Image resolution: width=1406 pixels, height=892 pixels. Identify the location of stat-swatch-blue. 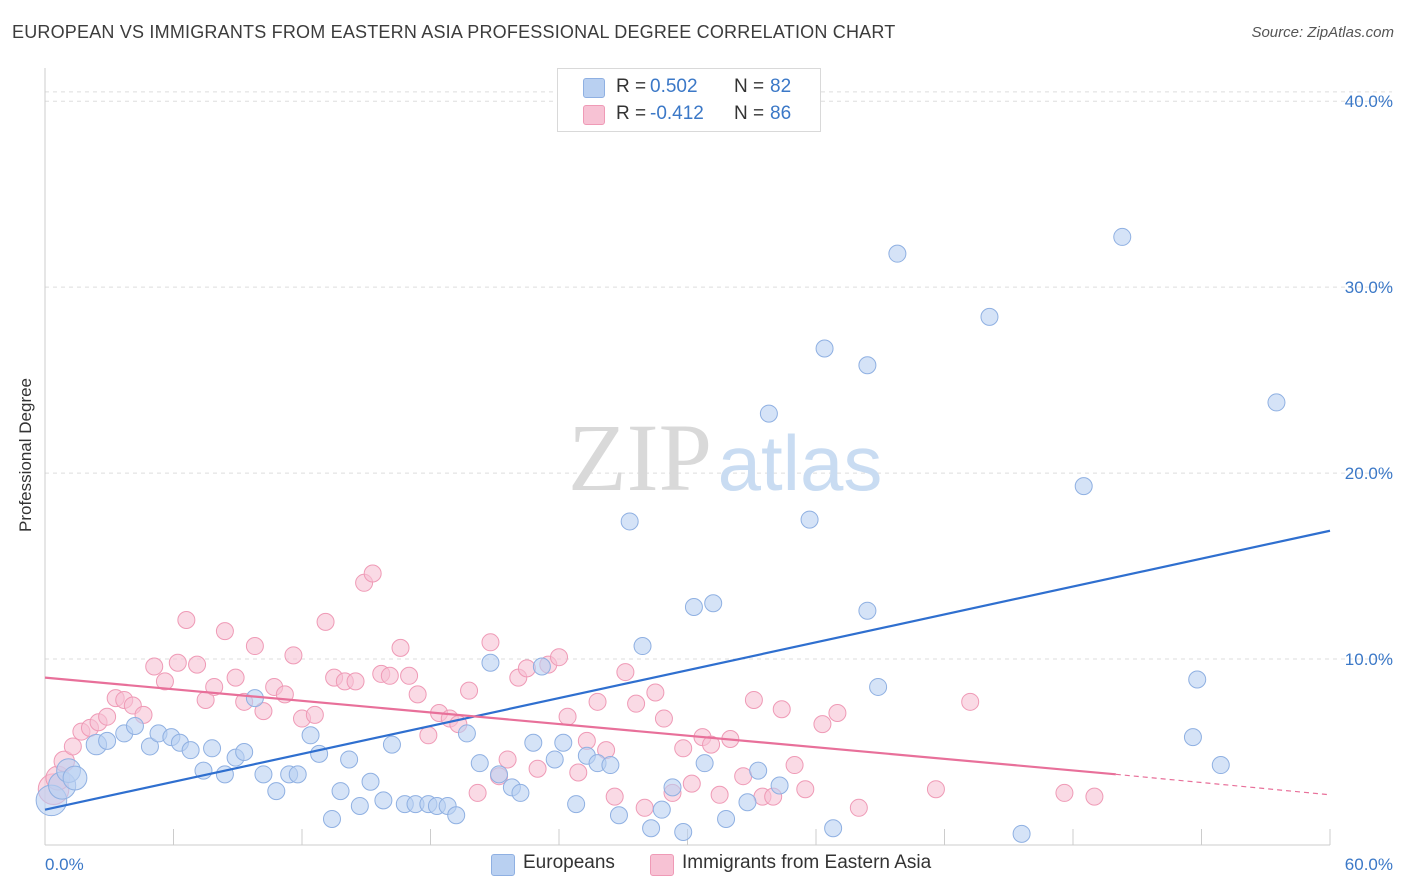
(594, 88).